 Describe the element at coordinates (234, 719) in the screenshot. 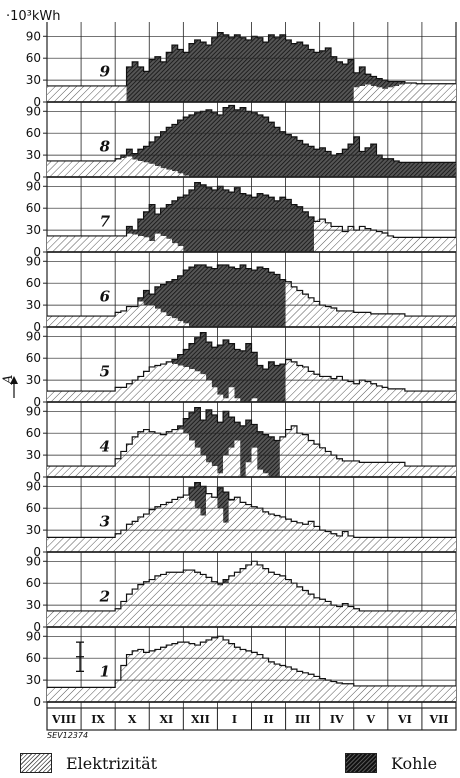

I see `month-label-I: I` at that location.